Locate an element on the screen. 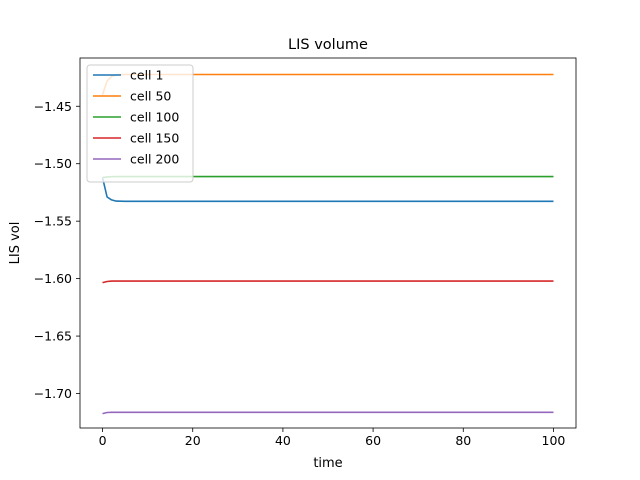  y-tick-label: −1.55 is located at coordinates (53, 221).